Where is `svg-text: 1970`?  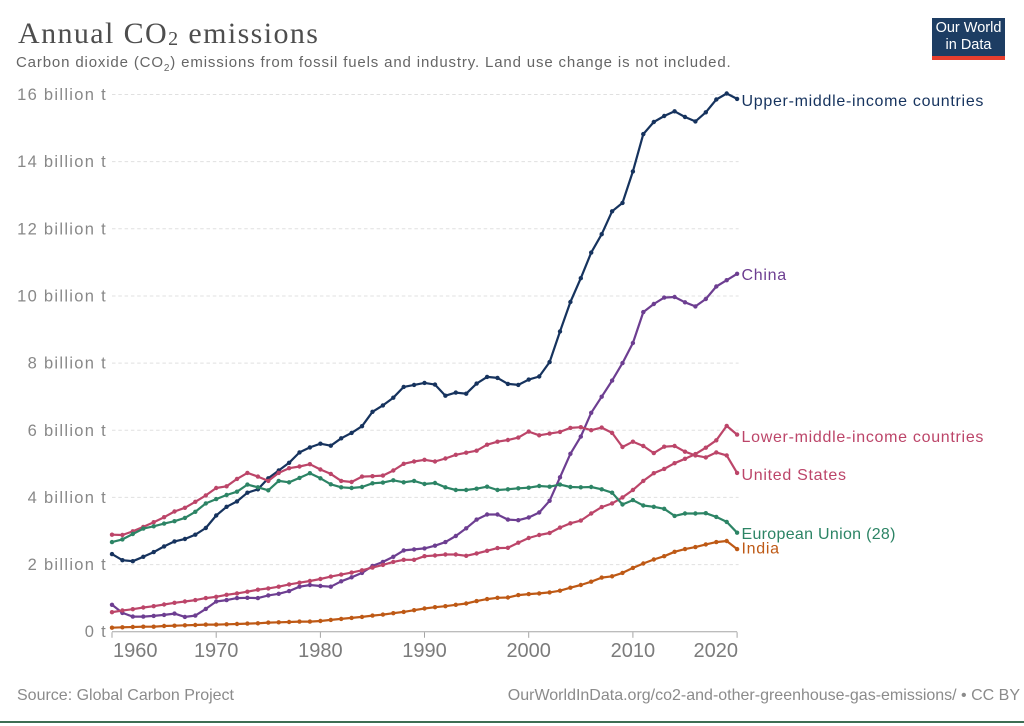 svg-text: 1970 is located at coordinates (216, 651).